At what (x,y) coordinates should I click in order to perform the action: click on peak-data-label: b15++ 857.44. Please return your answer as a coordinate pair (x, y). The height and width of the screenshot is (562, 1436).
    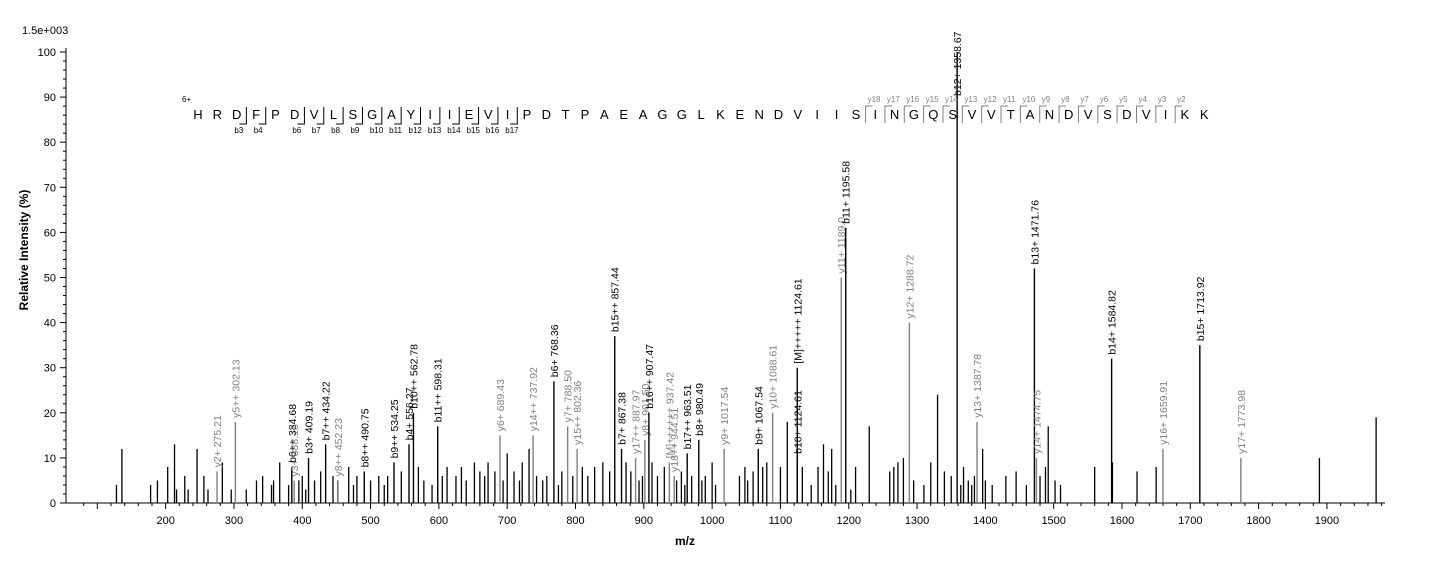
    Looking at the image, I should click on (616, 299).